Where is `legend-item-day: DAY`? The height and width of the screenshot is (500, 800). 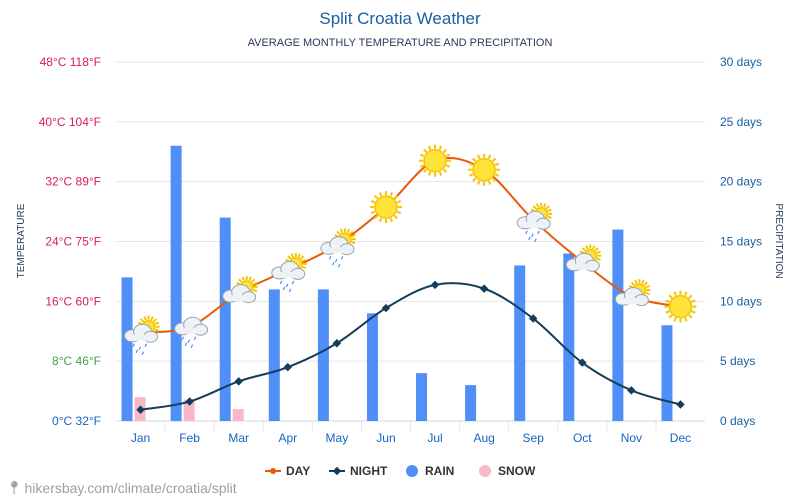 legend-item-day: DAY is located at coordinates (287, 471).